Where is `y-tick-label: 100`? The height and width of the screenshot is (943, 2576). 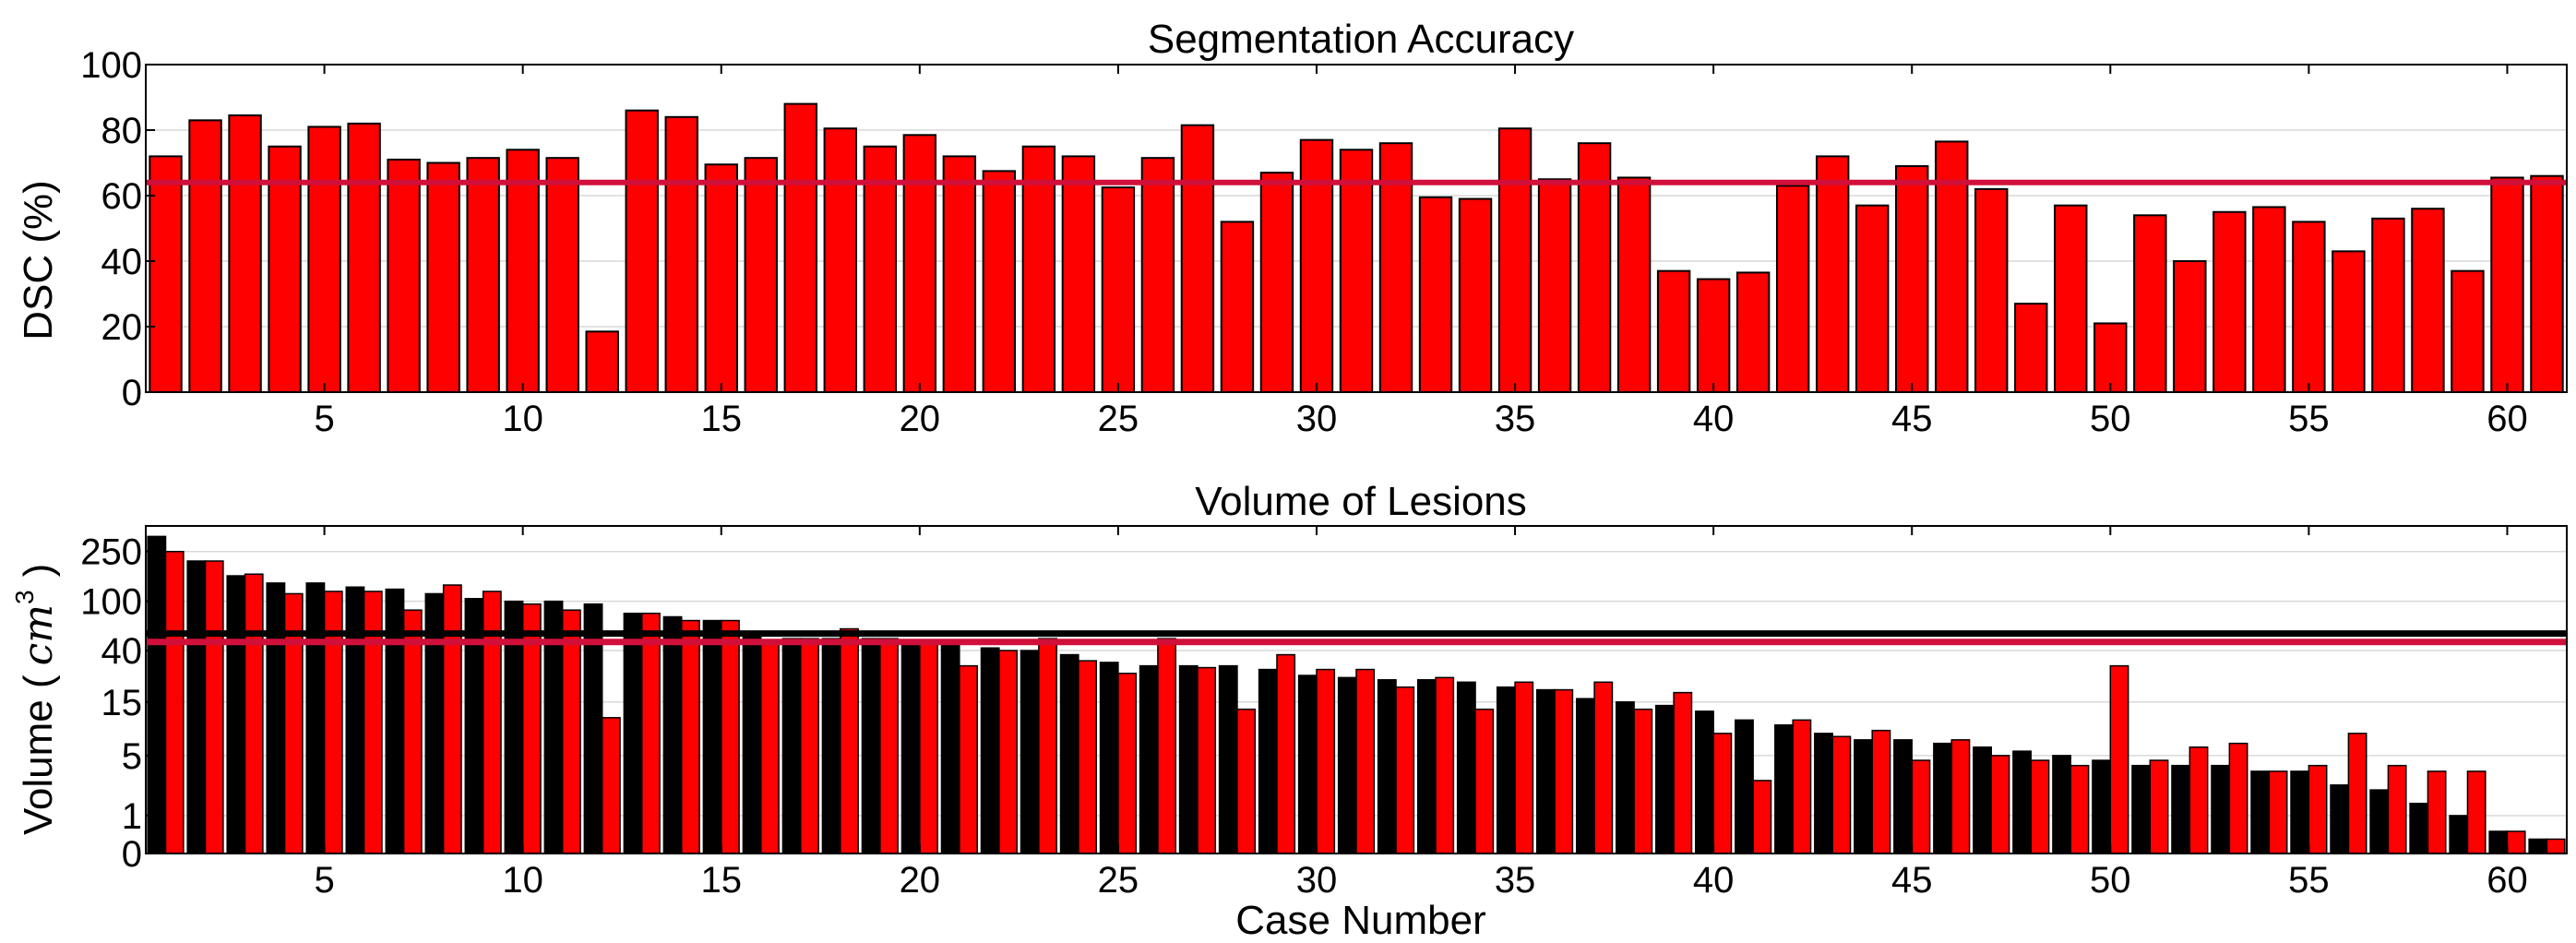 y-tick-label: 100 is located at coordinates (111, 65).